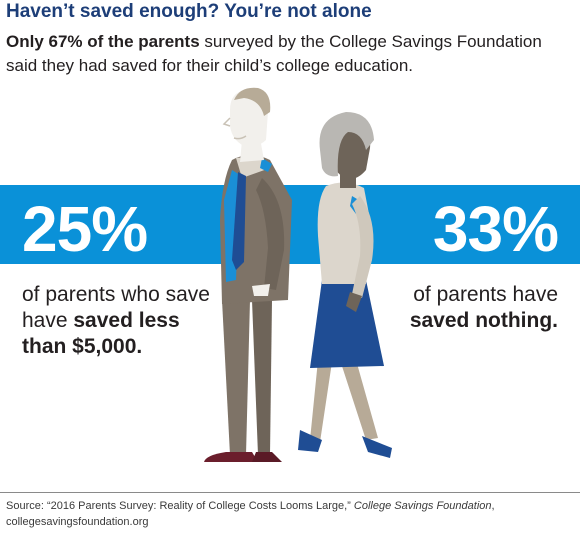 This screenshot has width=580, height=533. Describe the element at coordinates (493, 506) in the screenshot. I see `source-suffix: ,` at that location.